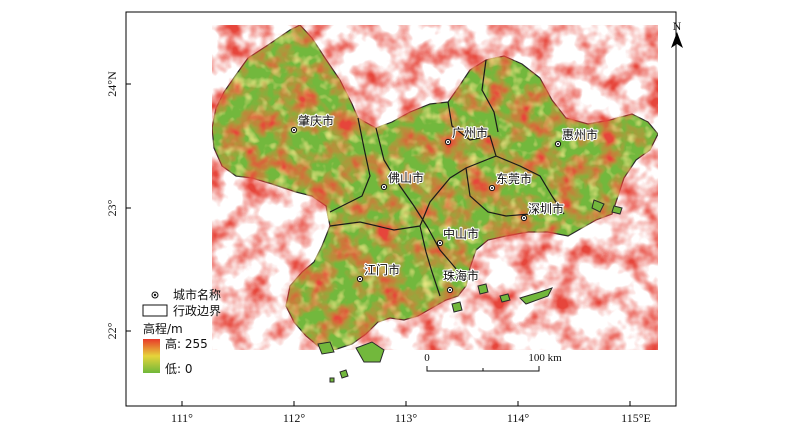 This screenshot has height=437, width=800. Describe the element at coordinates (163, 328) in the screenshot. I see `legend-elevation-title: 高程/m` at that location.